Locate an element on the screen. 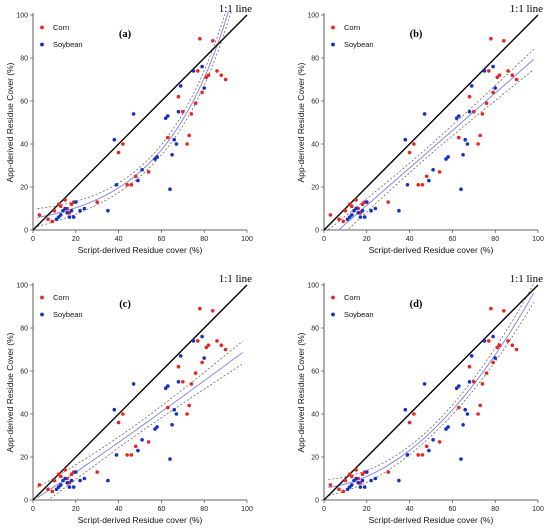 Image resolution: width=550 pixels, height=532 pixels. panel-label: (c) is located at coordinates (125, 304).